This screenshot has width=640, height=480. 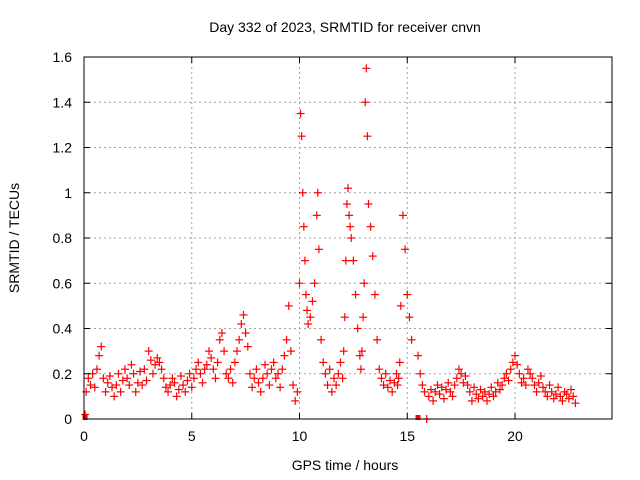 What do you see at coordinates (407, 436) in the screenshot?
I see `x-tick-label: 15` at bounding box center [407, 436].